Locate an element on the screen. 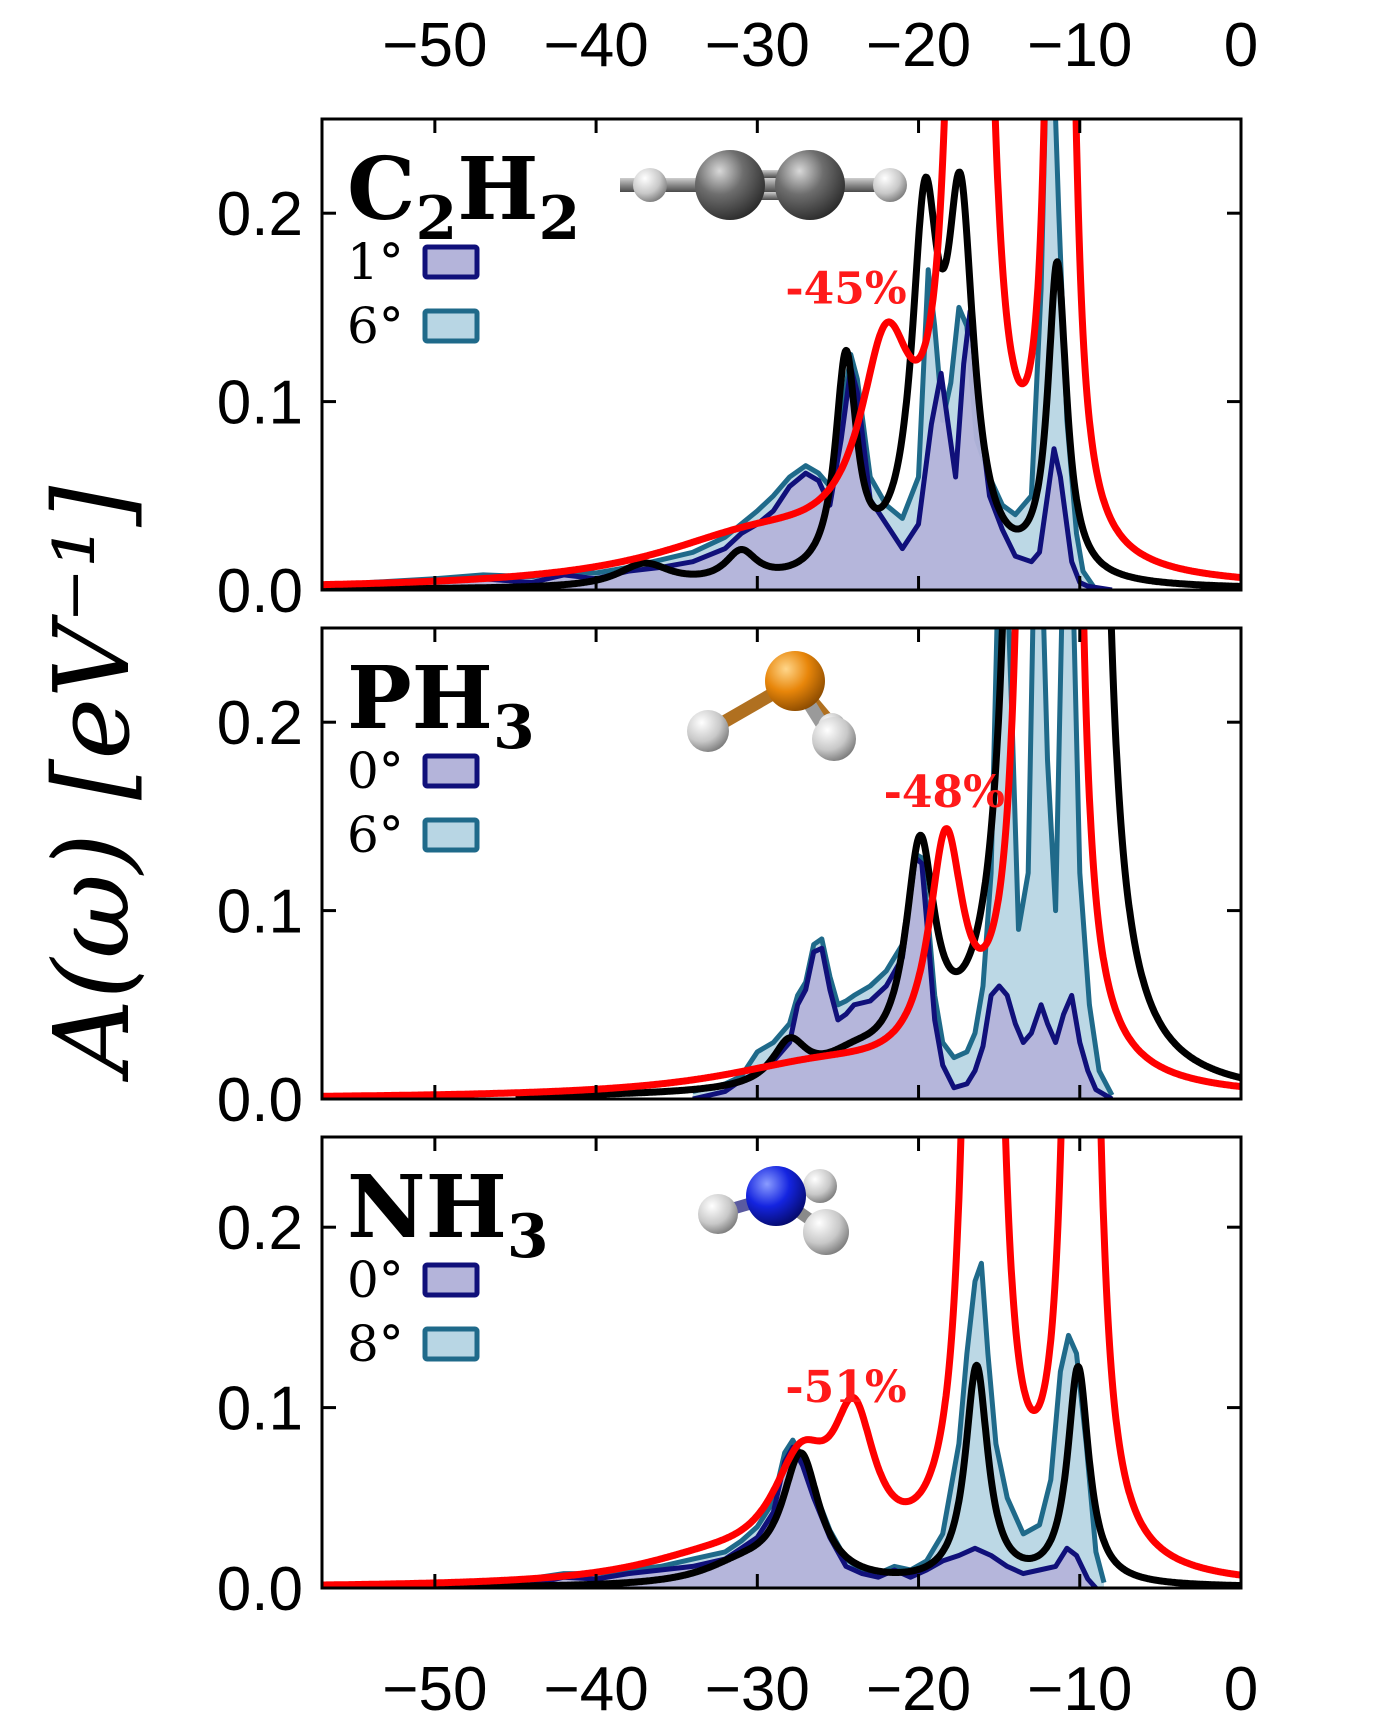 This screenshot has height=1724, width=1391. bottom-x-tick-label: 0 is located at coordinates (1241, 1689).